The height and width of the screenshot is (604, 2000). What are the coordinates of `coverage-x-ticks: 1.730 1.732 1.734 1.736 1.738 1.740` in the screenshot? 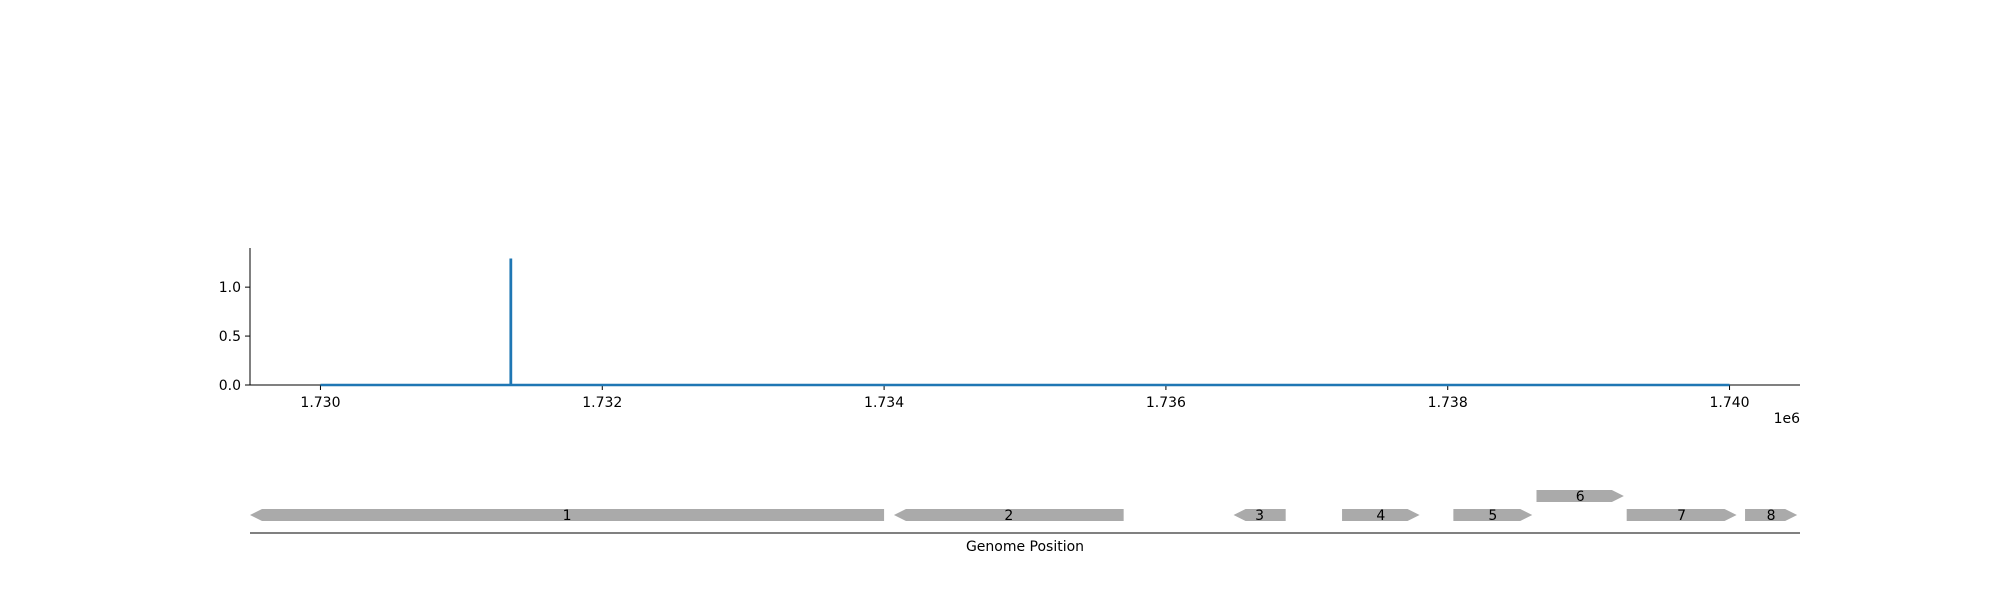 It's located at (1025, 398).